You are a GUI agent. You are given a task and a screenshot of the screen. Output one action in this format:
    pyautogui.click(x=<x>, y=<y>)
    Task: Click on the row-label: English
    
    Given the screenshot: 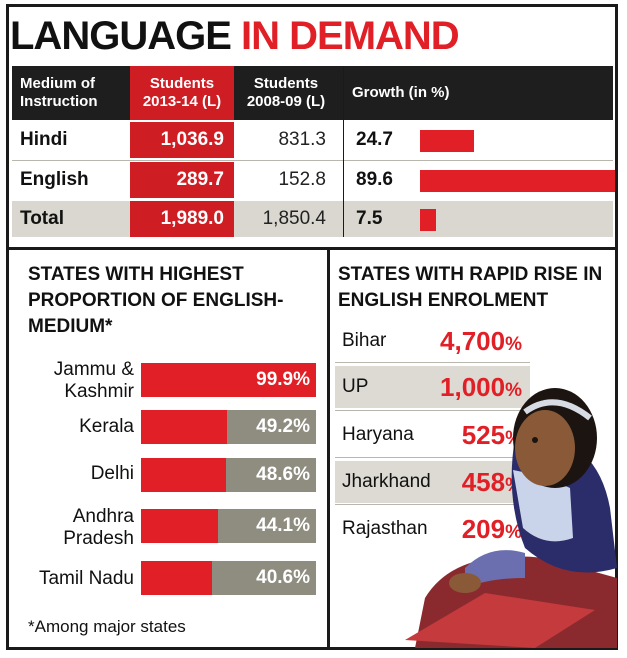 What is the action you would take?
    pyautogui.click(x=54, y=179)
    